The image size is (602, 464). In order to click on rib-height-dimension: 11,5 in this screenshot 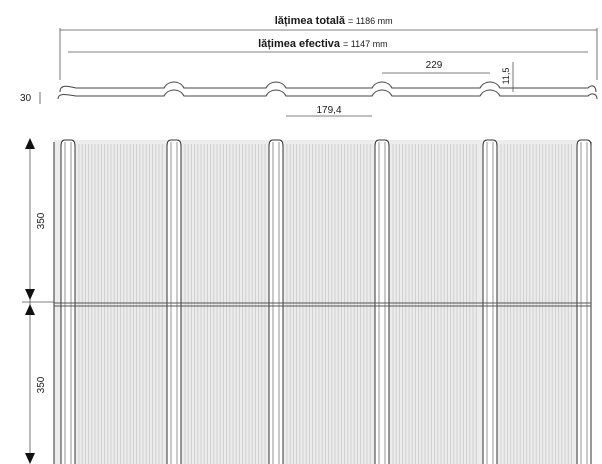, I will do `click(507, 77)`.